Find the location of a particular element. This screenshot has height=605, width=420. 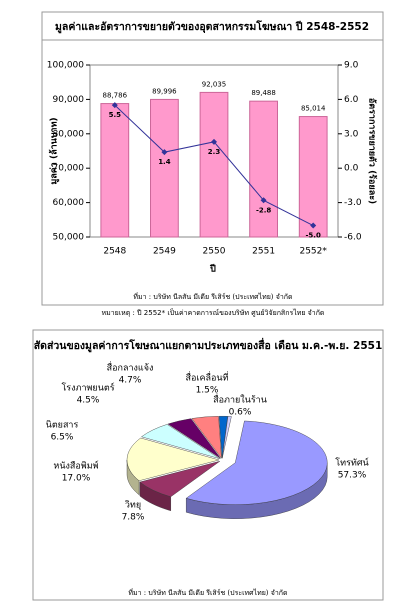

x-axis-label: ปี is located at coordinates (212, 269).